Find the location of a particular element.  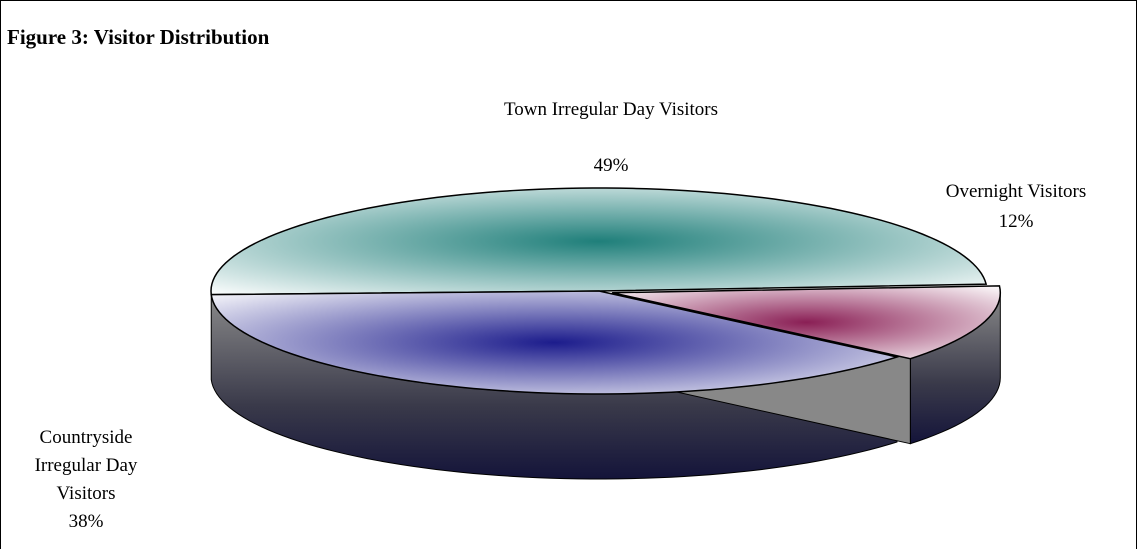

slice-label: Town Irregular Day Visitors is located at coordinates (611, 109).